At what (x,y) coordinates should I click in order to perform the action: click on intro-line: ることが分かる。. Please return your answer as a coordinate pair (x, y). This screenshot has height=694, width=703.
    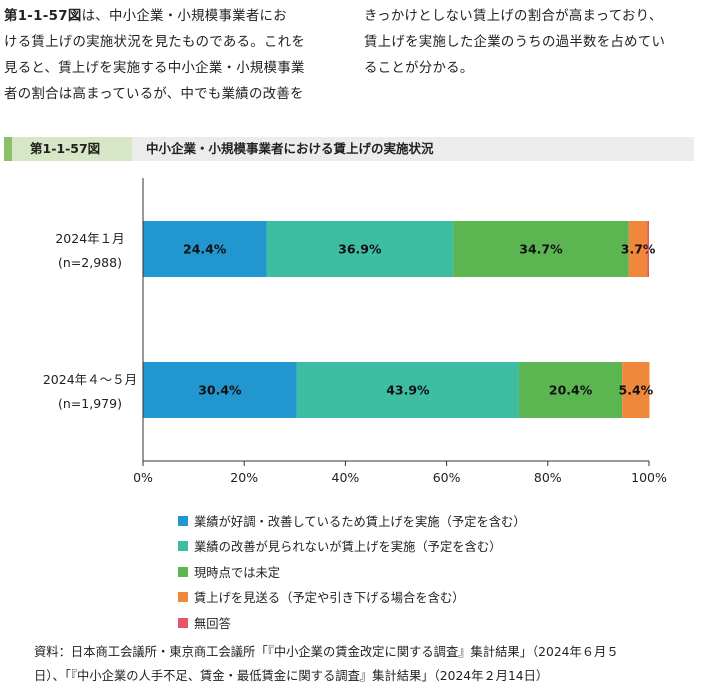
    Looking at the image, I should click on (419, 68).